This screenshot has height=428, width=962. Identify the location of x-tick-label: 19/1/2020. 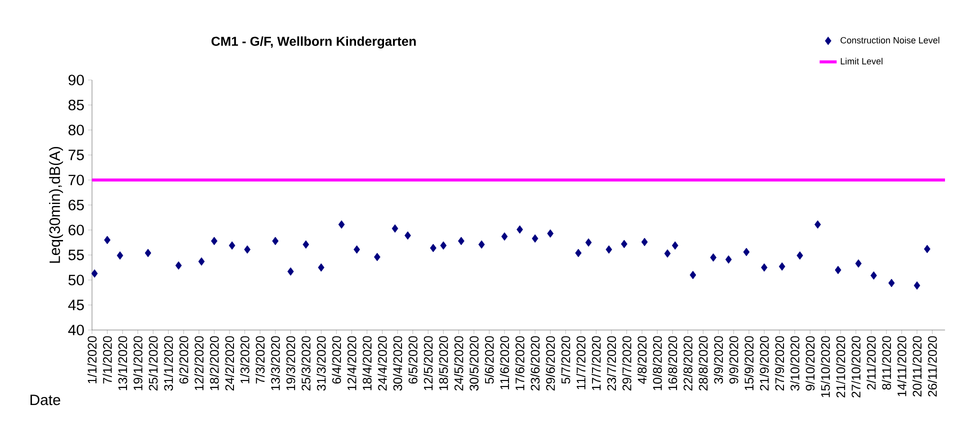
(137, 363).